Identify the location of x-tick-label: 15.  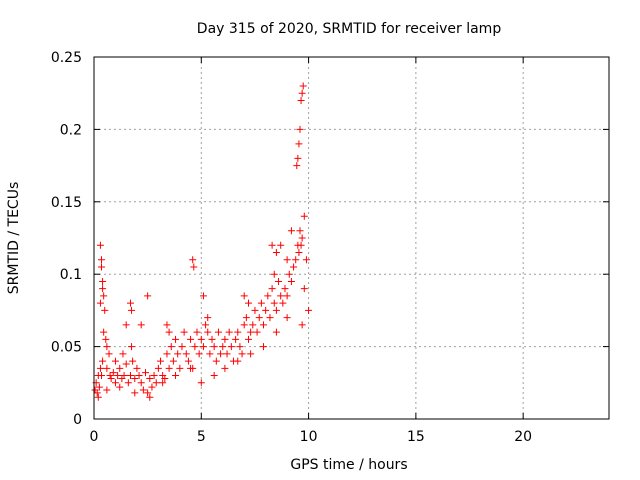
(416, 437).